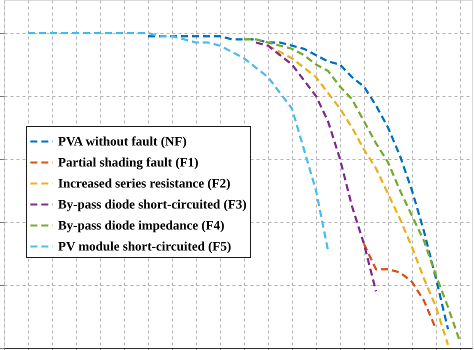 The image size is (474, 350). What do you see at coordinates (141, 225) in the screenshot?
I see `legend-label: By-pass diode impedance (F4)` at bounding box center [141, 225].